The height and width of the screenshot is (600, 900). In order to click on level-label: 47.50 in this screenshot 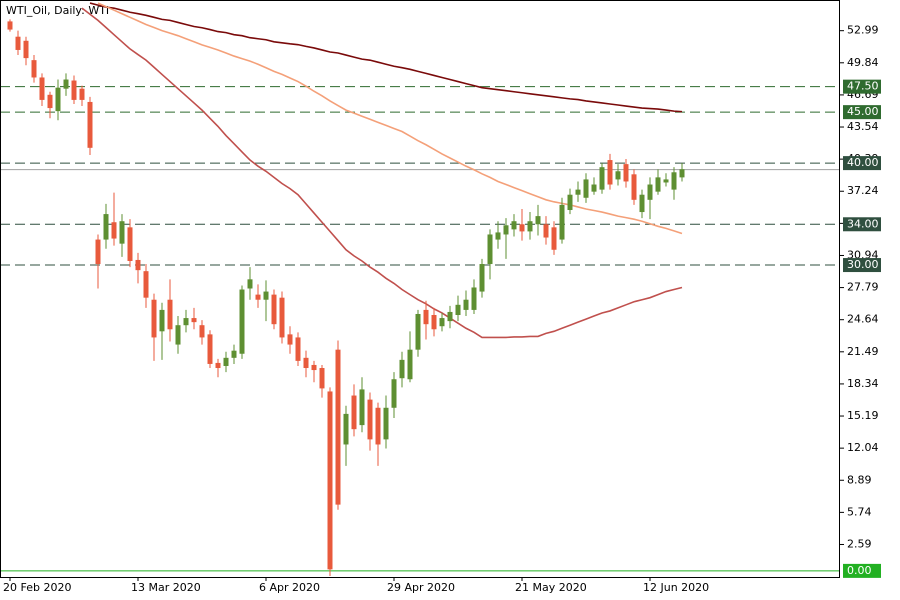, I will do `click(863, 86)`.